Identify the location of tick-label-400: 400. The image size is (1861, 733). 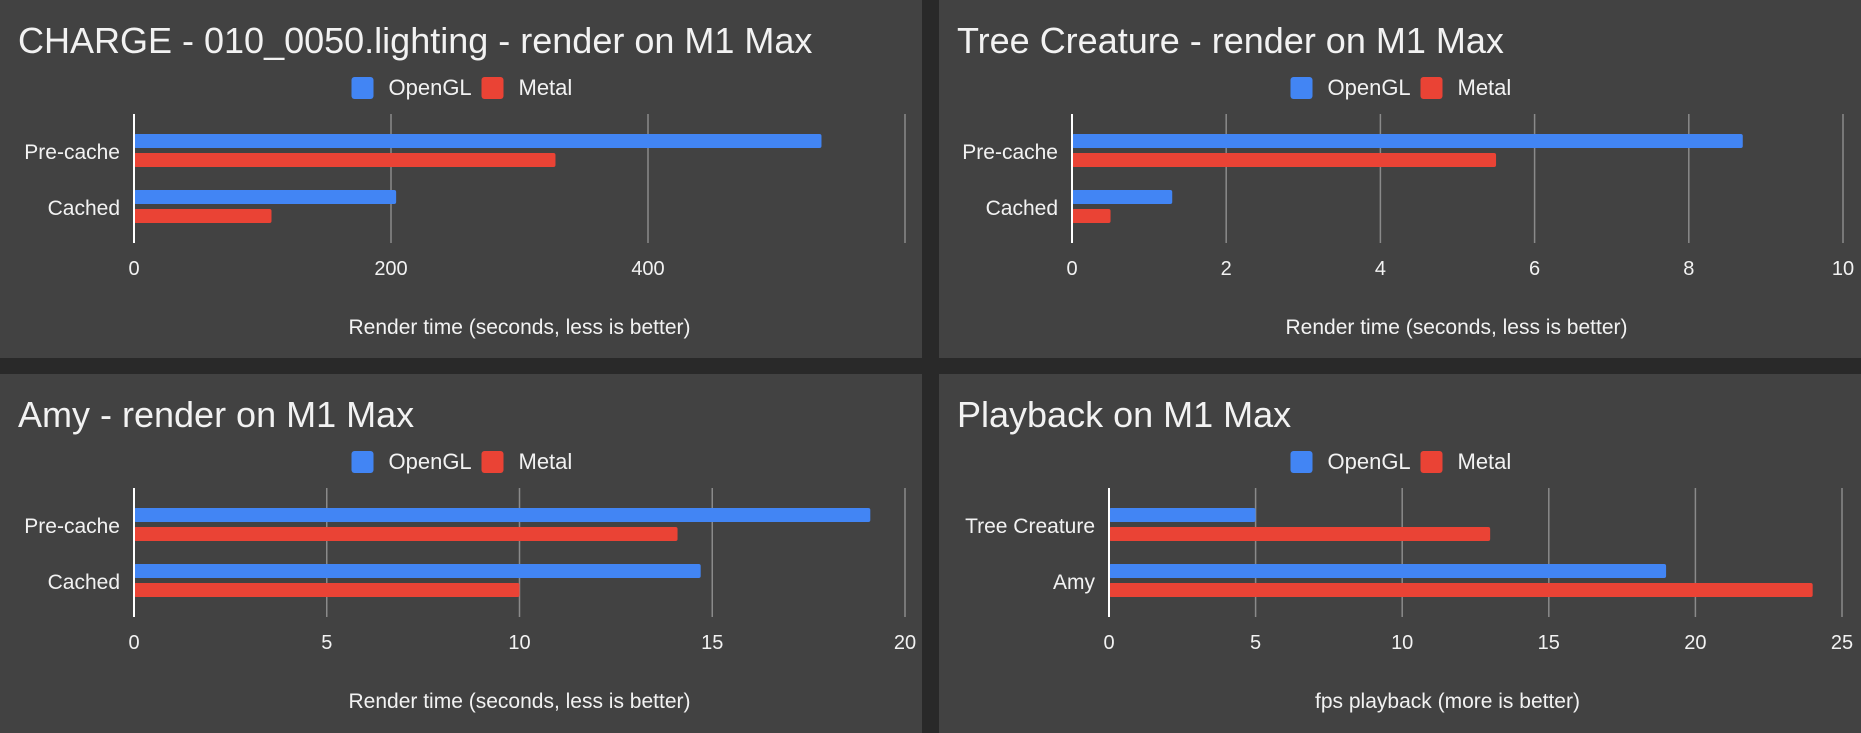
(647, 269).